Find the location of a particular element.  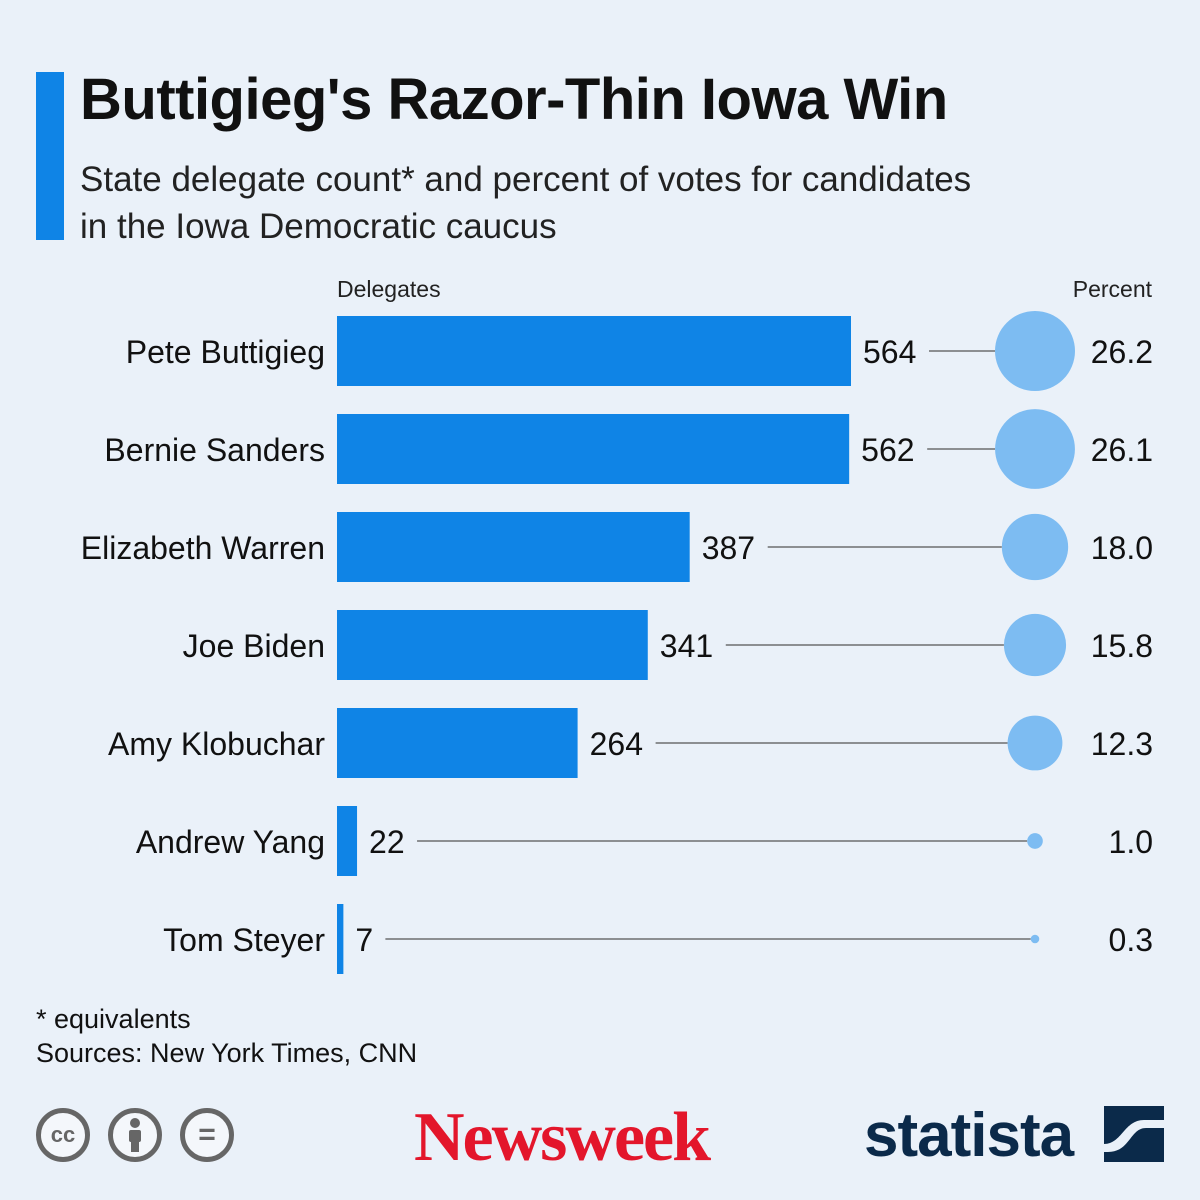

cc-icon-text: cc is located at coordinates (63, 1134).